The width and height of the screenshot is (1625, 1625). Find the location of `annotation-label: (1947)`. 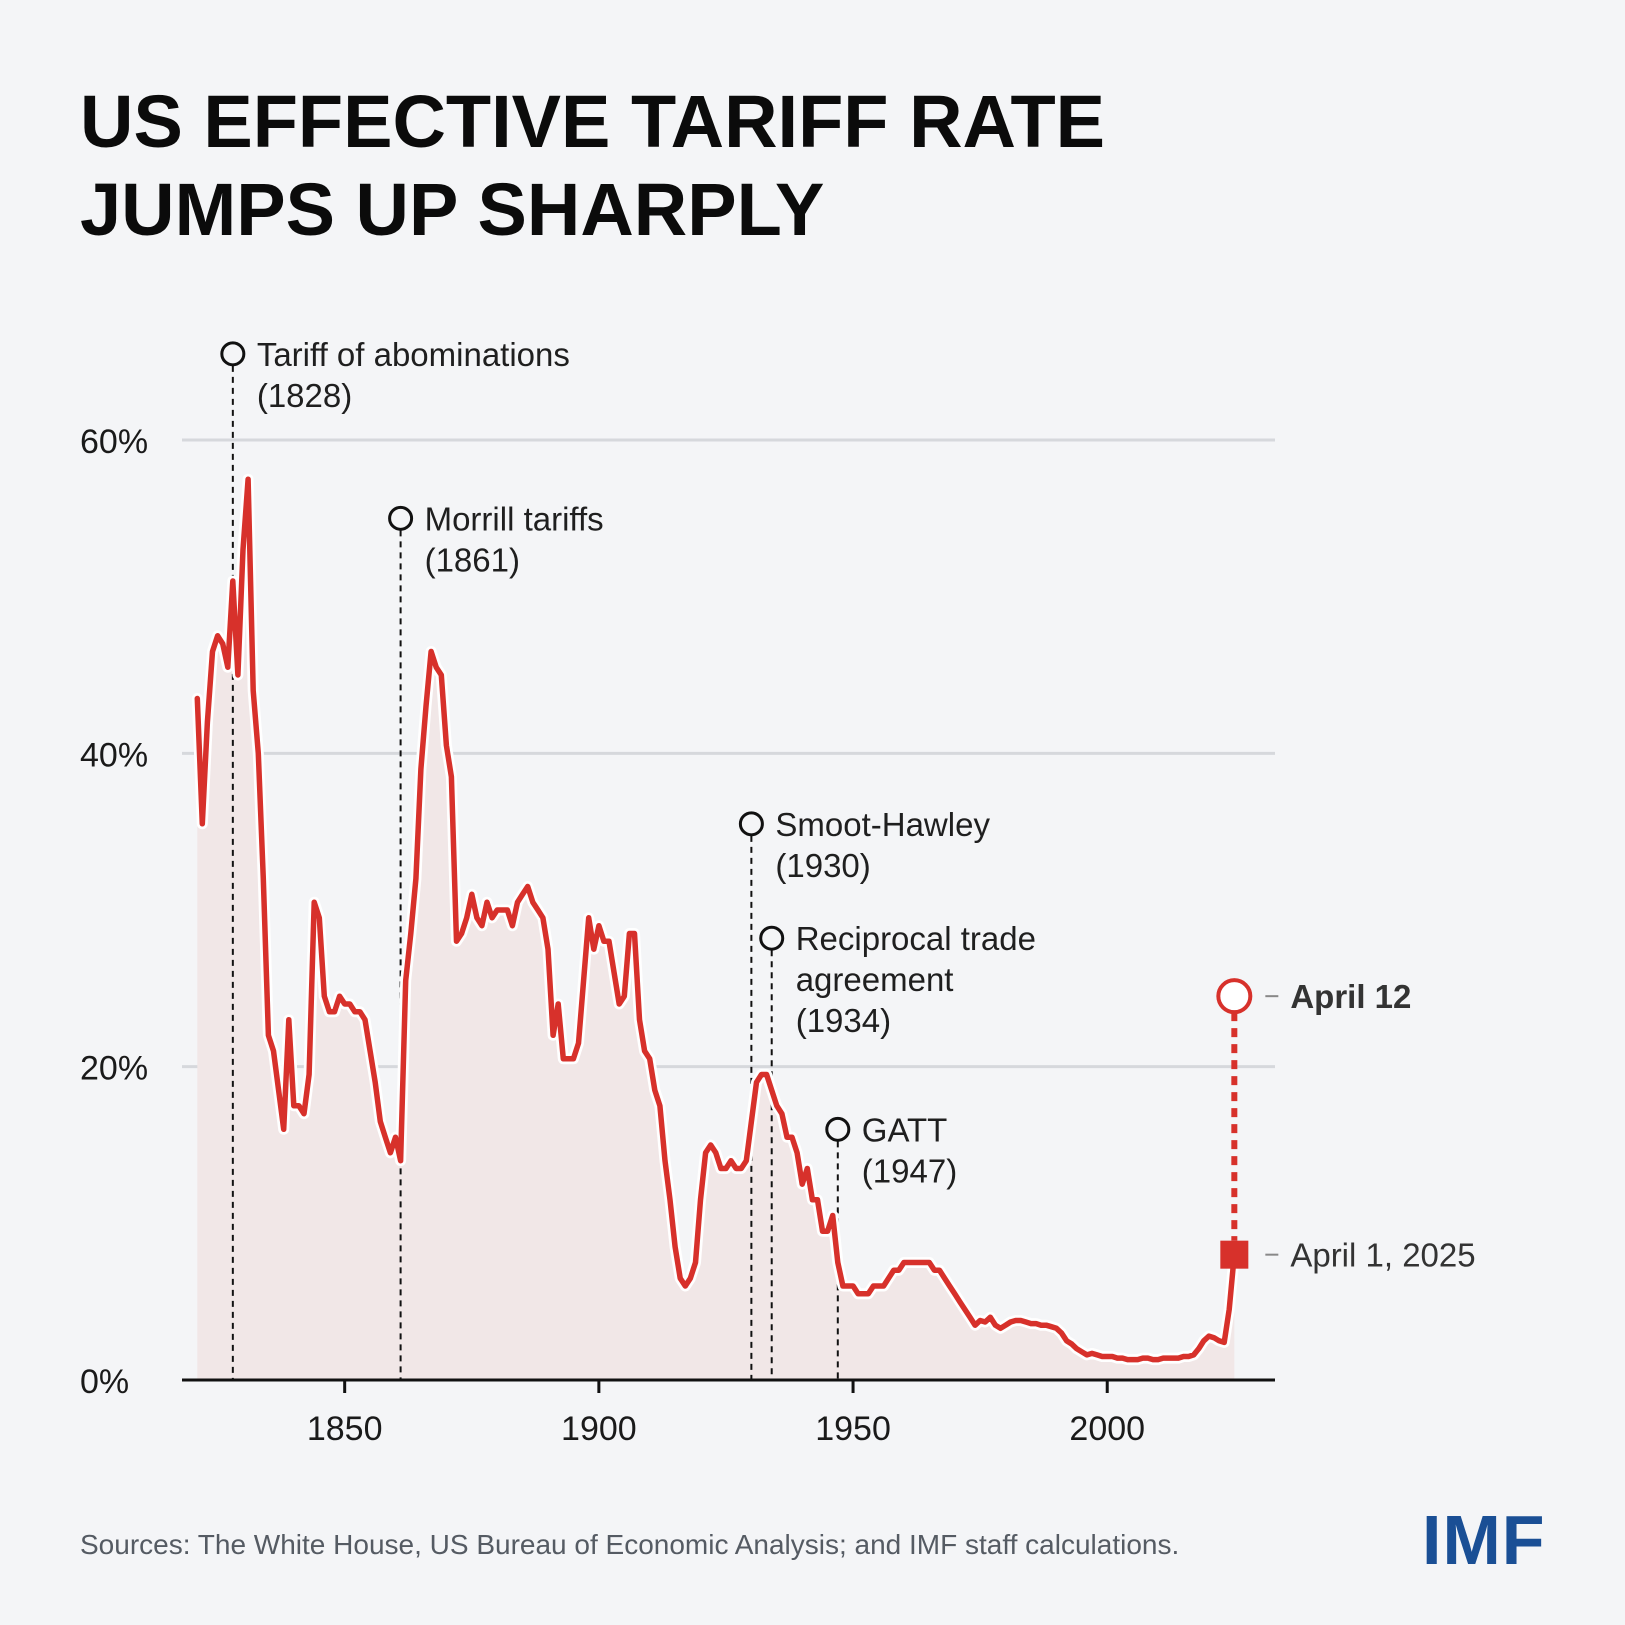

annotation-label: (1947) is located at coordinates (909, 1170).